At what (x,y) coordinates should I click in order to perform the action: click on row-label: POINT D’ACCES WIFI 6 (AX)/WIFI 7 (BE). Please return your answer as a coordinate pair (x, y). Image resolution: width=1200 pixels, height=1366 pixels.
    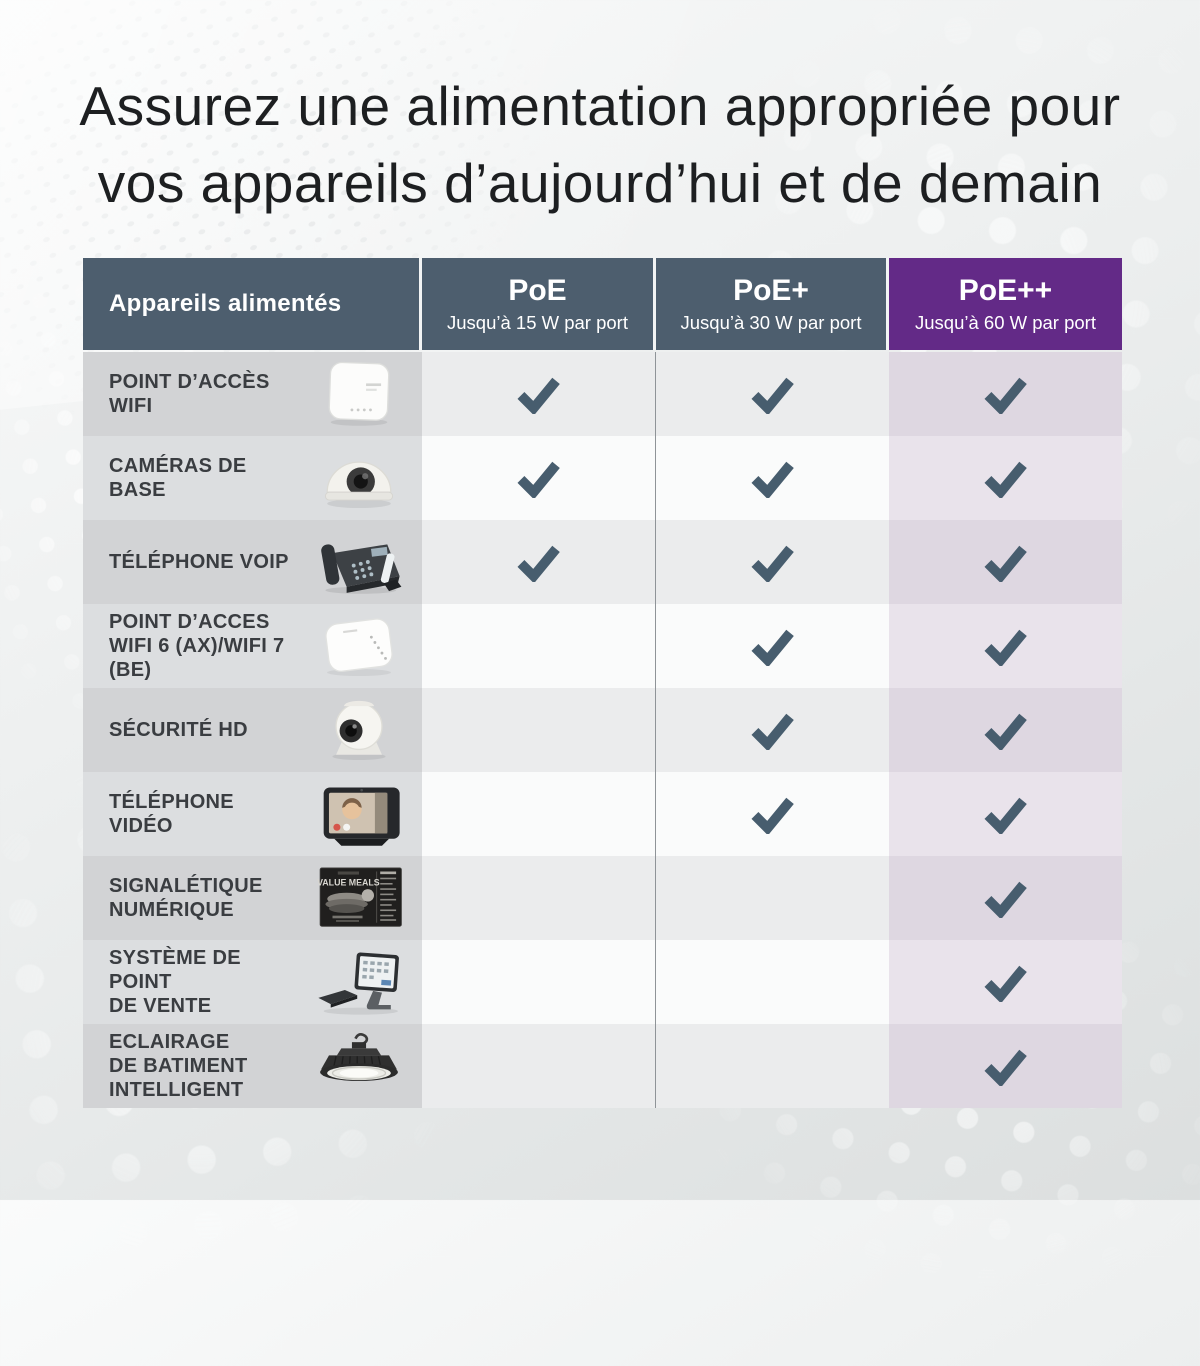
    Looking at the image, I should click on (197, 646).